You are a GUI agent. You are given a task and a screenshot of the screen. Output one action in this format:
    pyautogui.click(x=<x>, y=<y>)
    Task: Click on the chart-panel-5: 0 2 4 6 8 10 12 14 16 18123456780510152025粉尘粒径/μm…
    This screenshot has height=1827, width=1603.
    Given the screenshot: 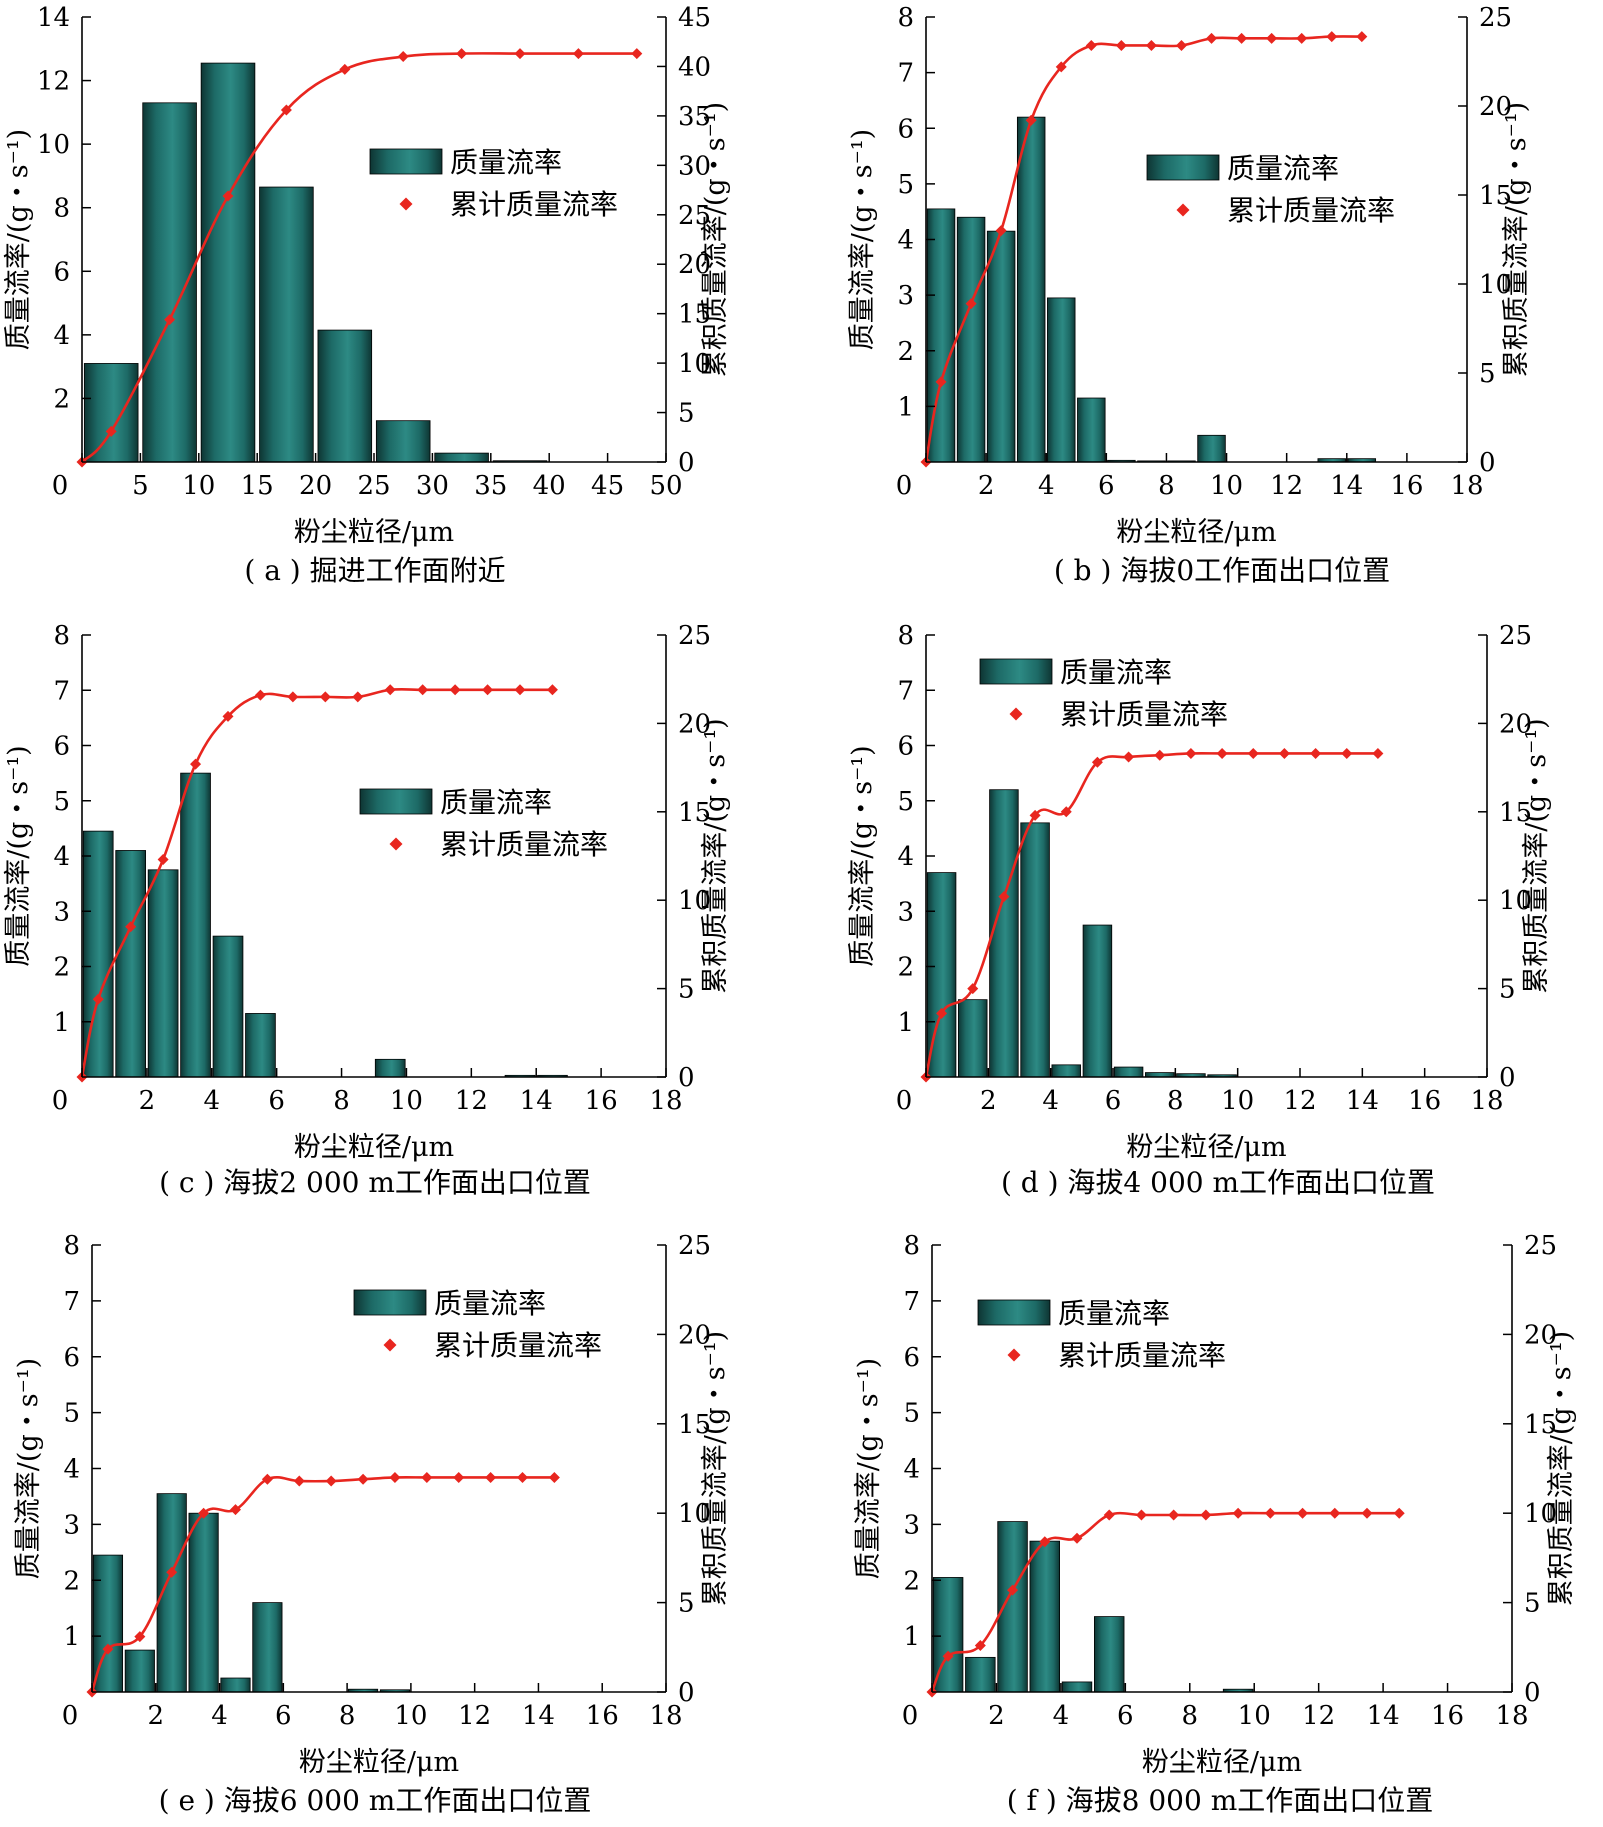 What is the action you would take?
    pyautogui.click(x=372, y=1524)
    